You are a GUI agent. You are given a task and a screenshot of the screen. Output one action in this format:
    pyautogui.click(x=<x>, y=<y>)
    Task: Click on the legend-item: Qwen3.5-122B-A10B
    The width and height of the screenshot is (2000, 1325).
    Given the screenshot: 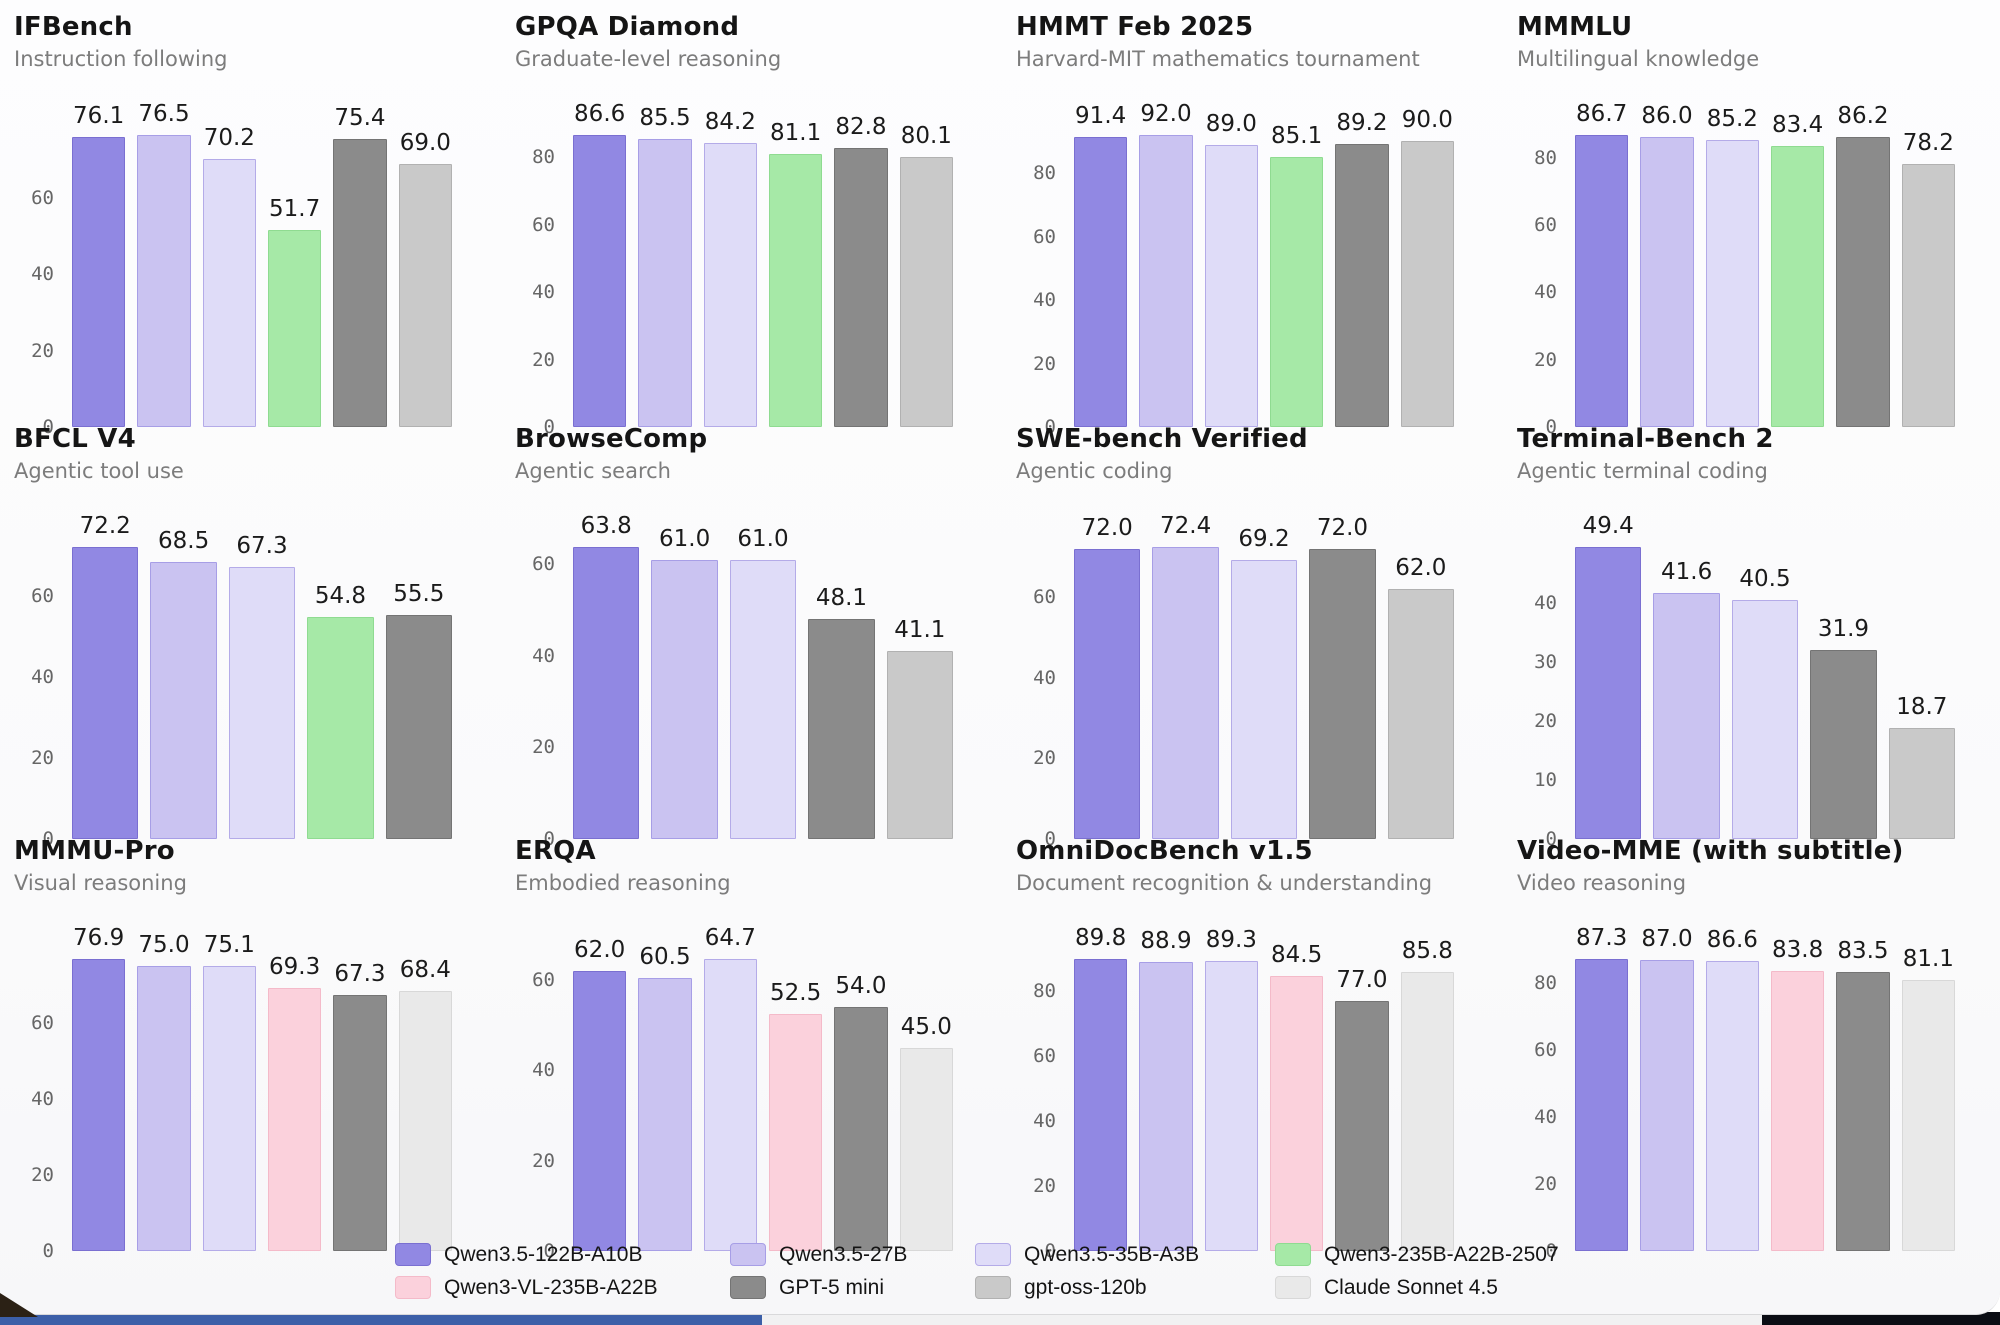 What is the action you would take?
    pyautogui.click(x=562, y=1255)
    